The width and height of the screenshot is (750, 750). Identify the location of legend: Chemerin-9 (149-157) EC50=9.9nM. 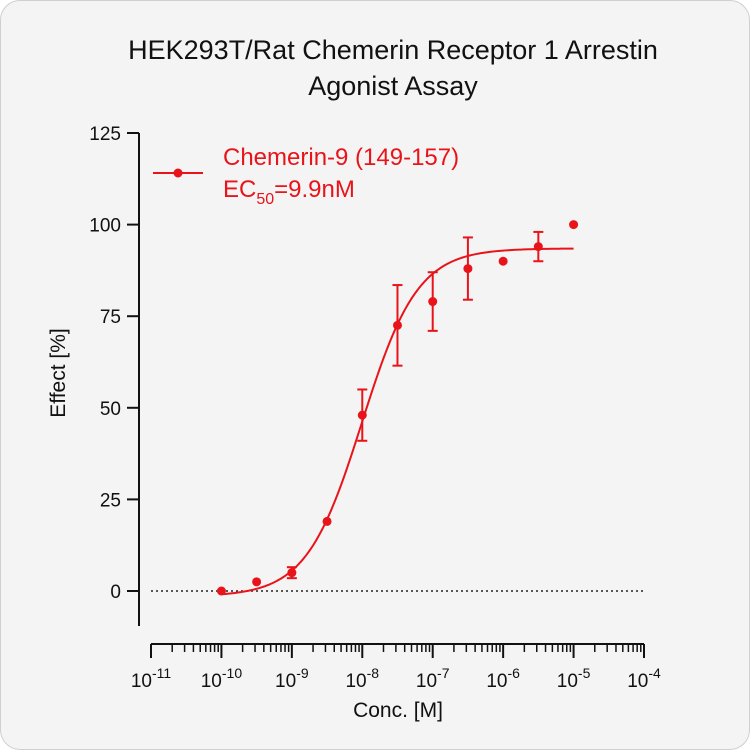
(306, 176).